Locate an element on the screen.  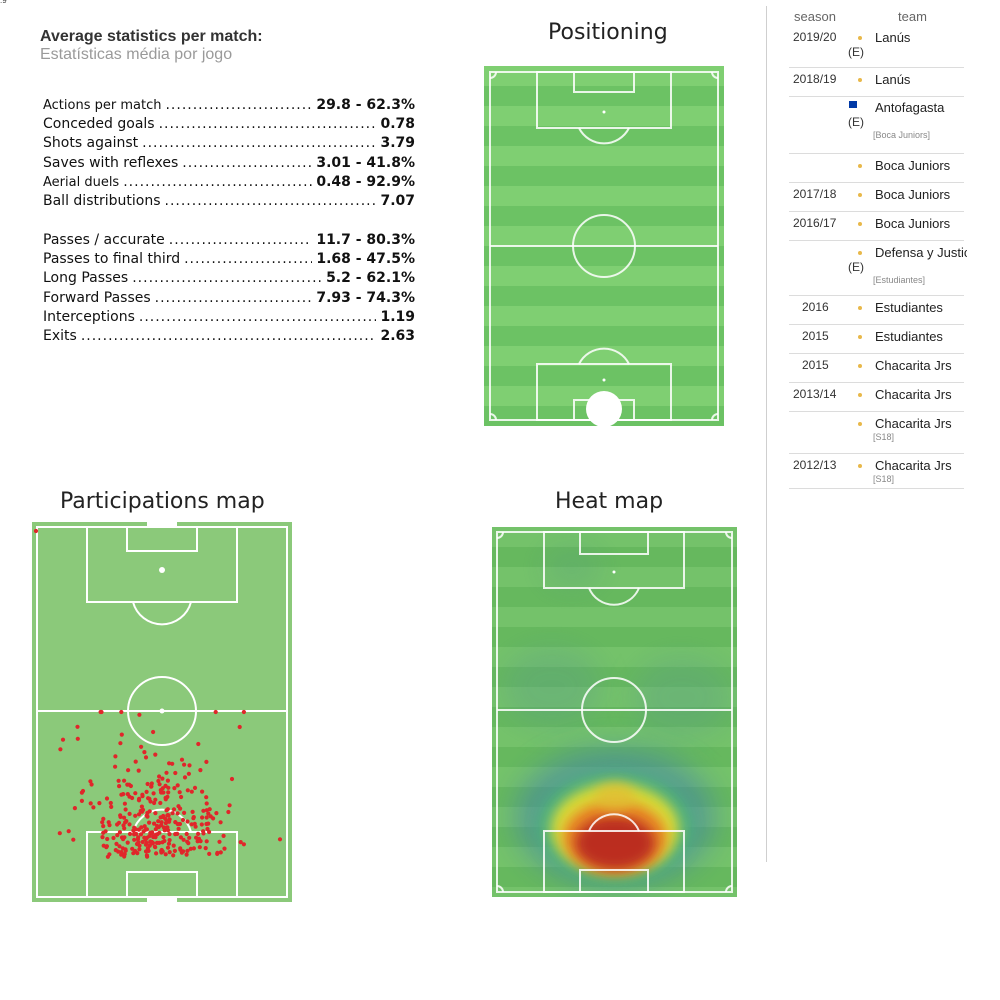
stat-row: Conceded goals 0.78 is located at coordinates (229, 125).